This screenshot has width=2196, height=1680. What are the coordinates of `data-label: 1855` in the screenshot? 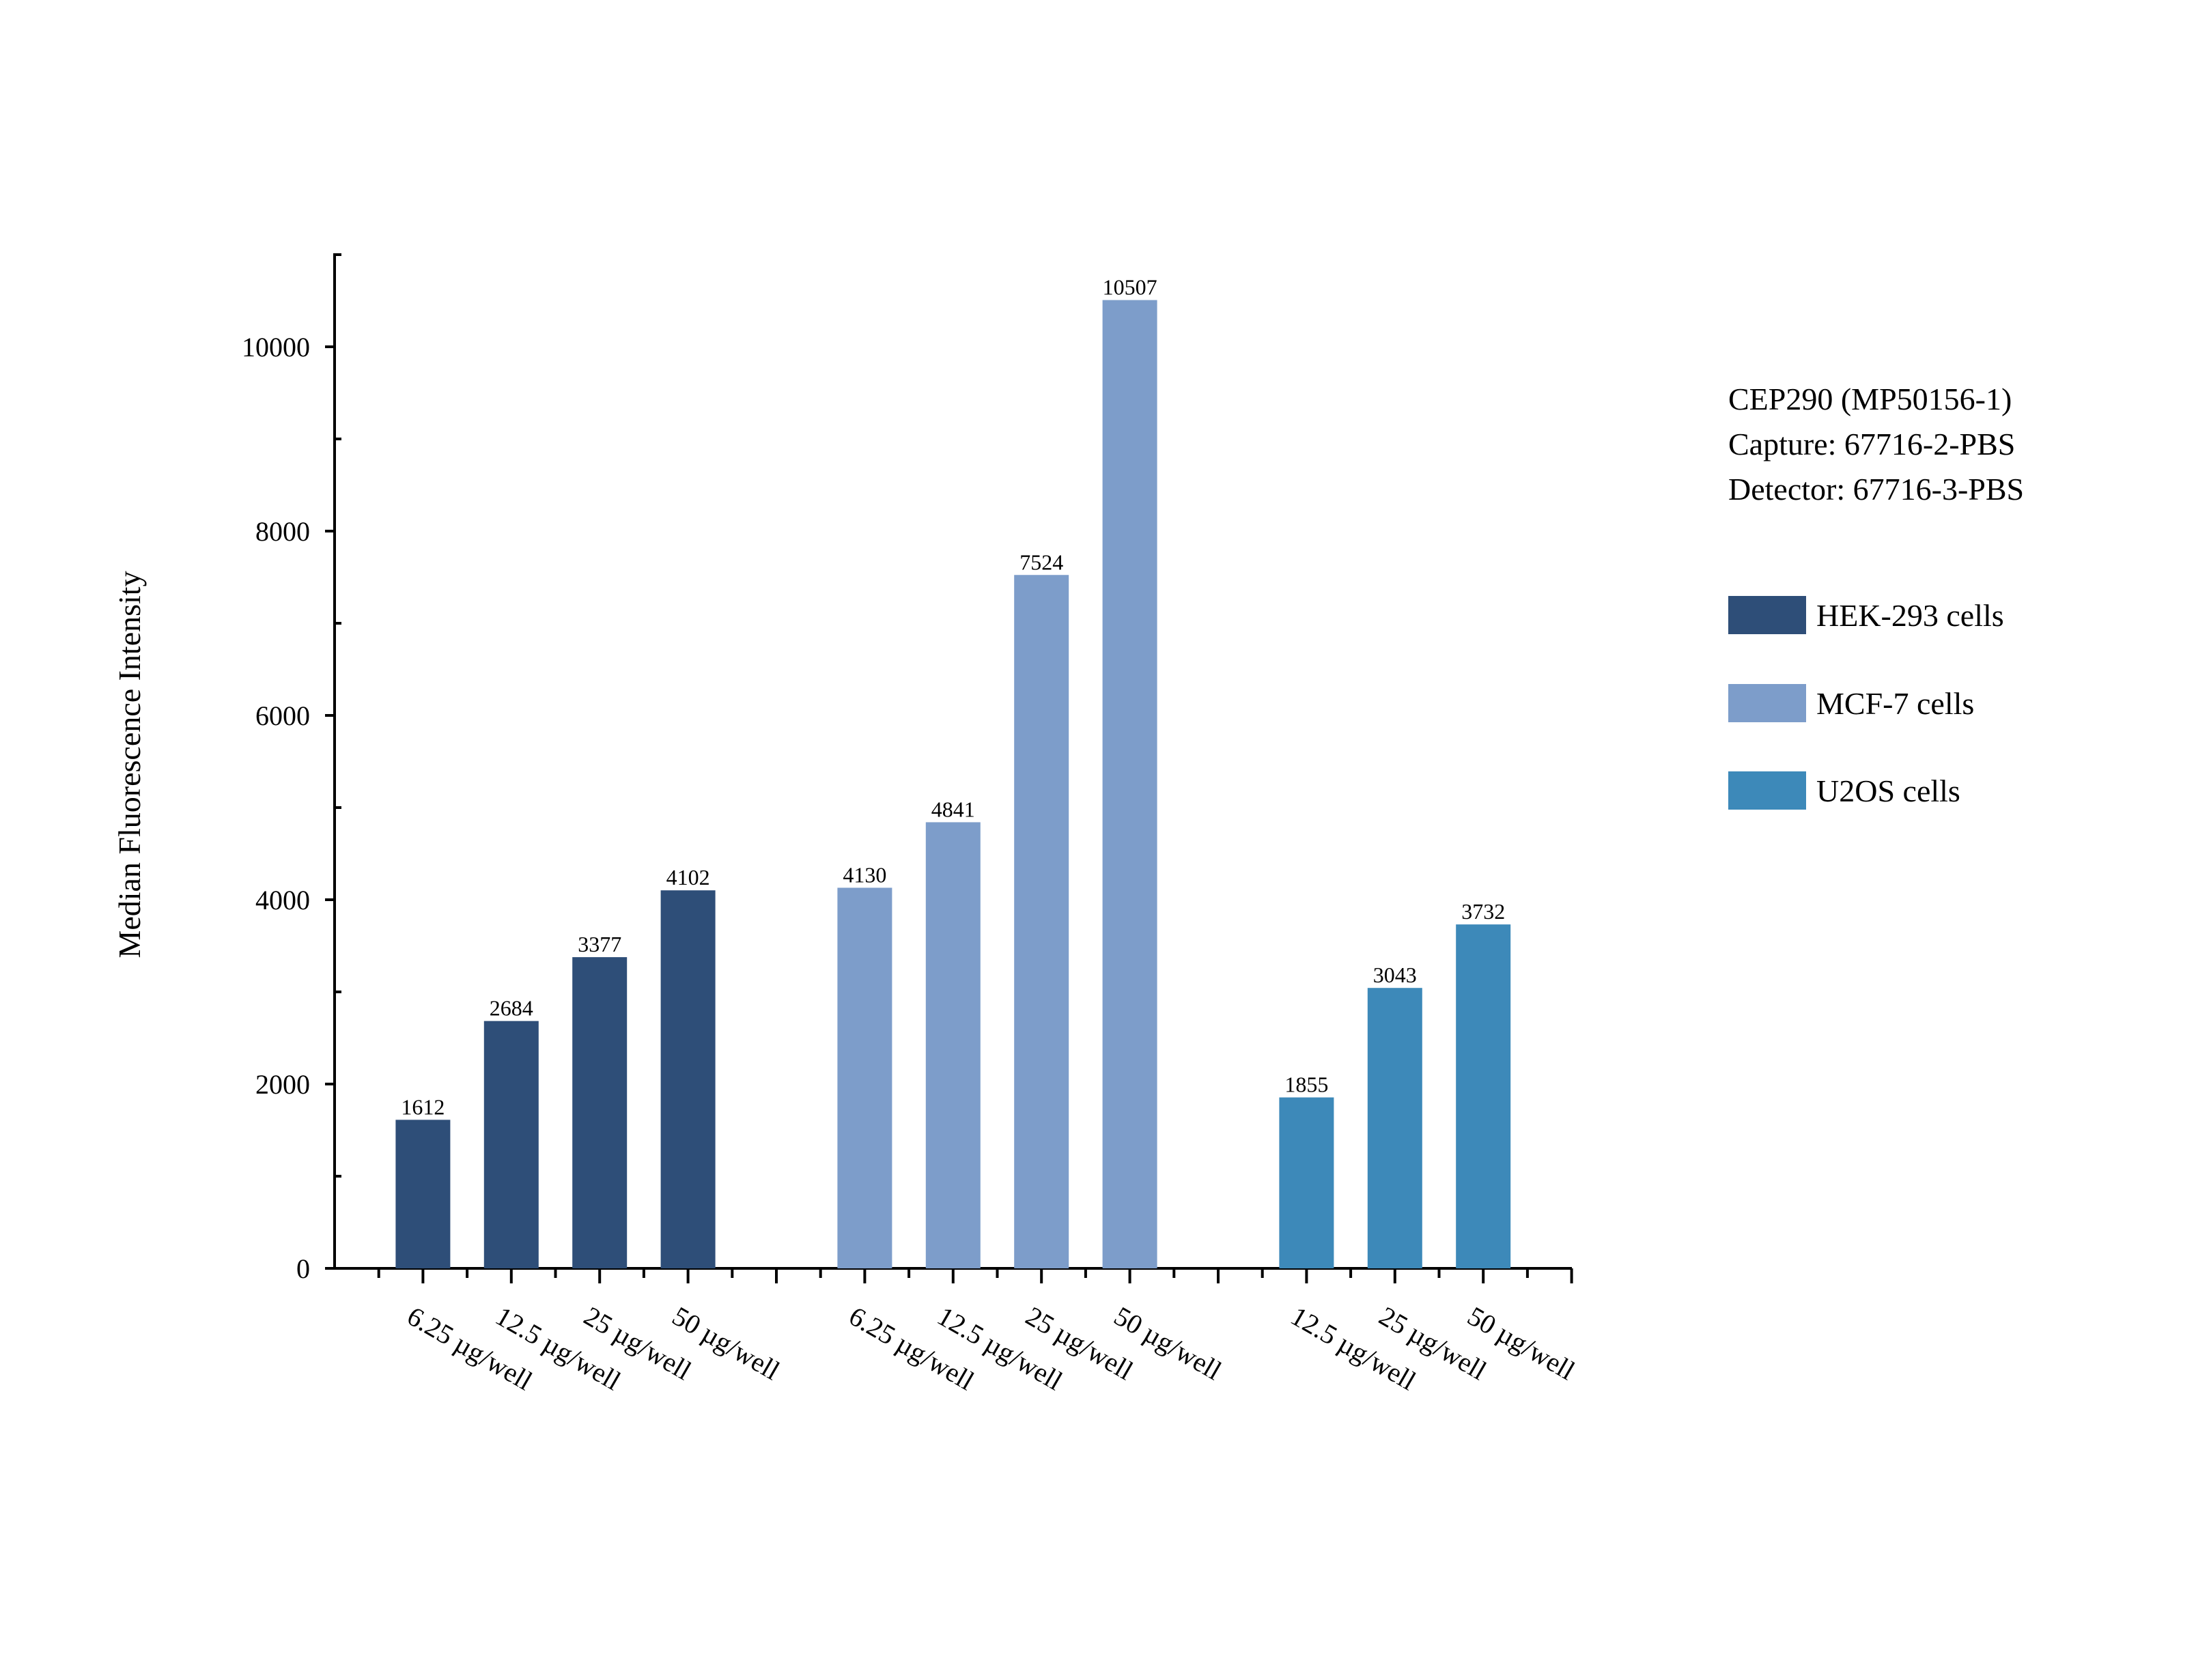 It's located at (1306, 1084).